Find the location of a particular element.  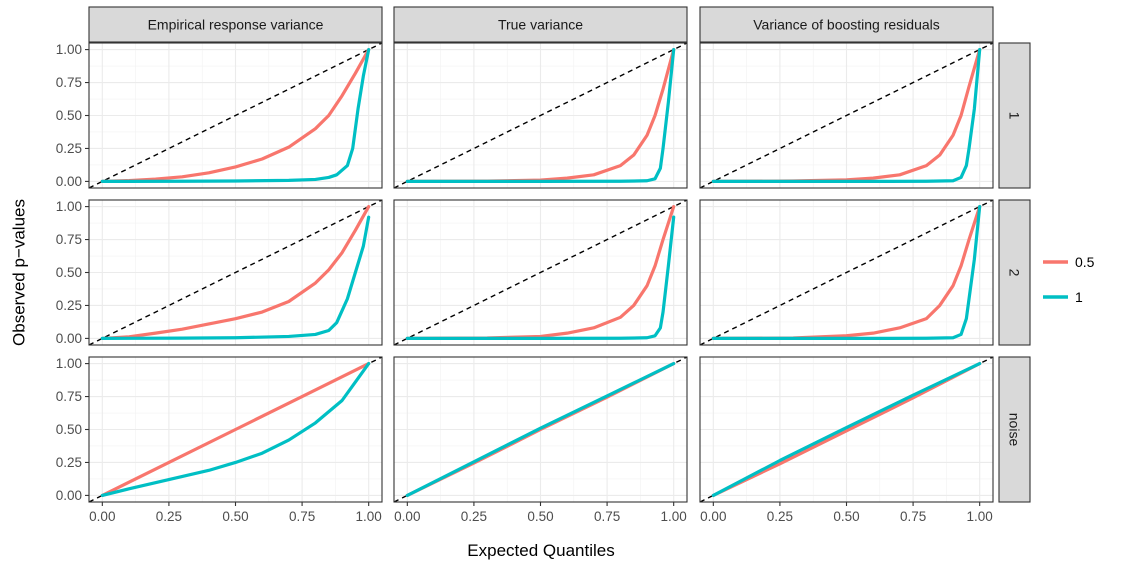

panel-2-true-variance is located at coordinates (540, 272).